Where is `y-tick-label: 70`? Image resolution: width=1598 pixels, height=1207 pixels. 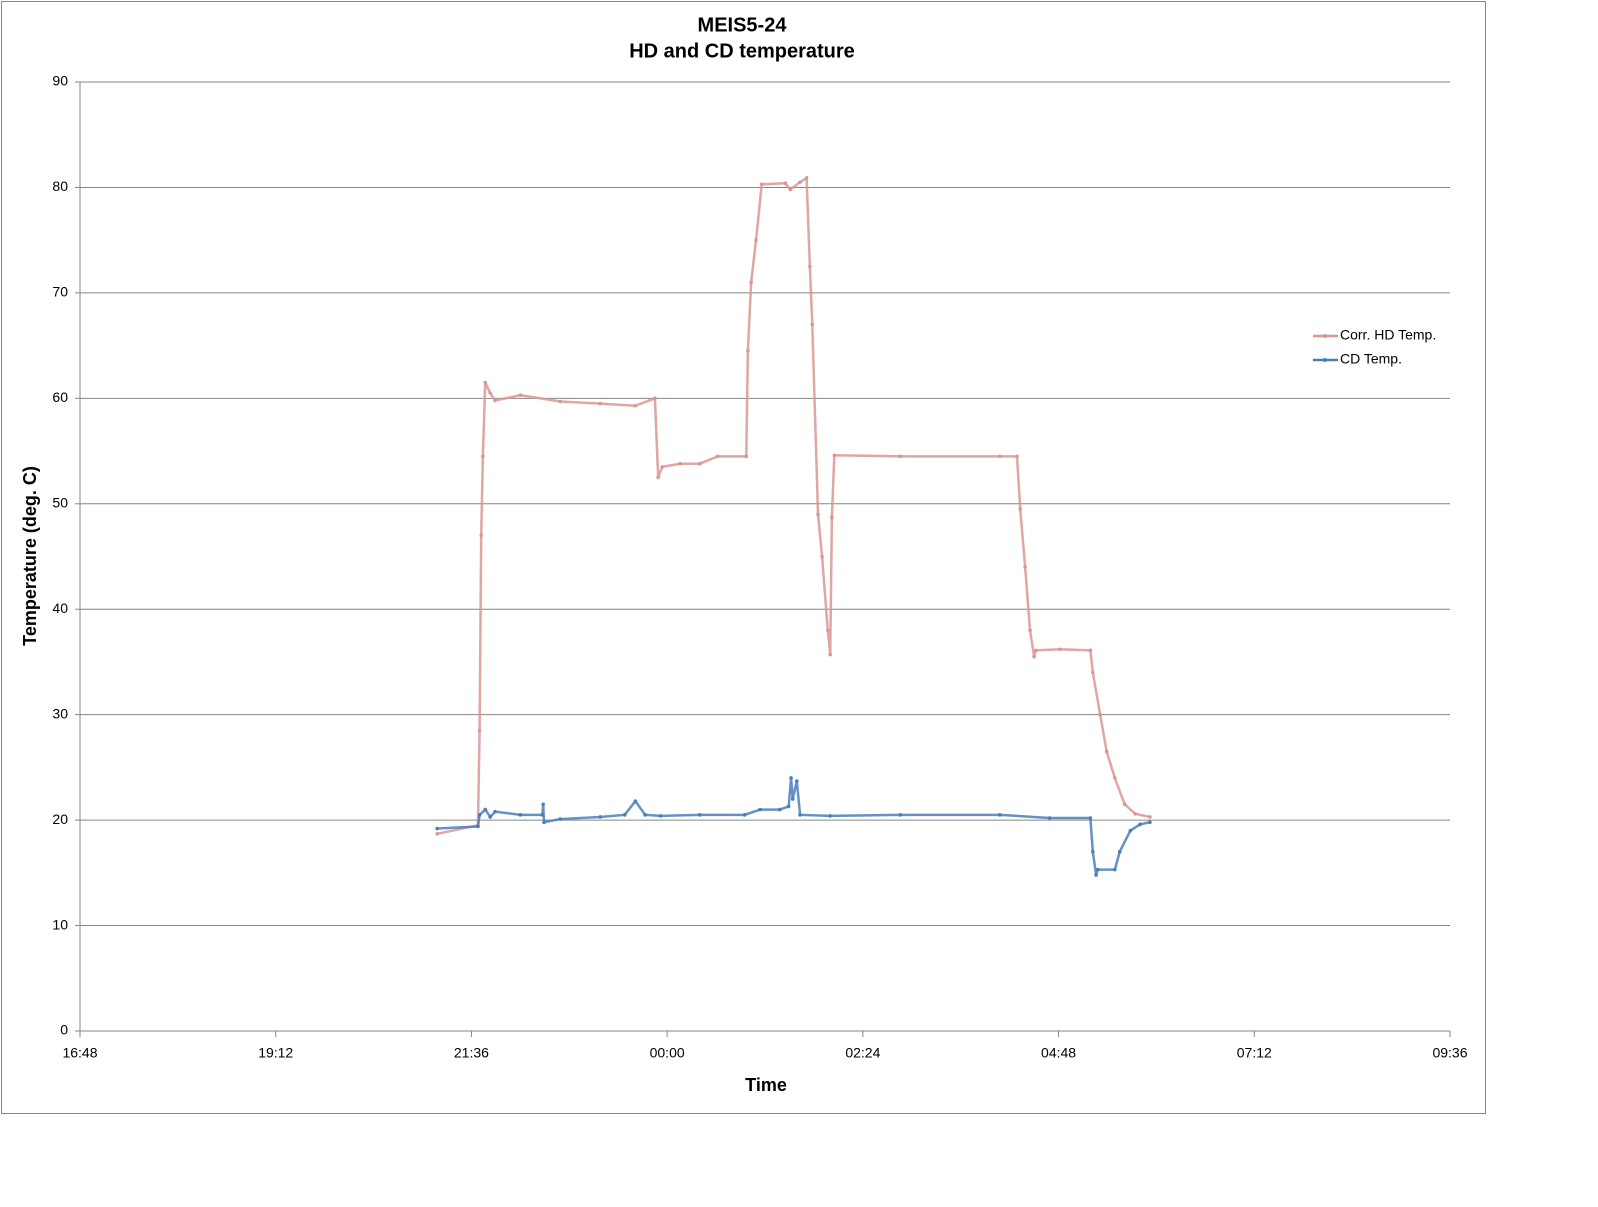 y-tick-label: 70 is located at coordinates (60, 292).